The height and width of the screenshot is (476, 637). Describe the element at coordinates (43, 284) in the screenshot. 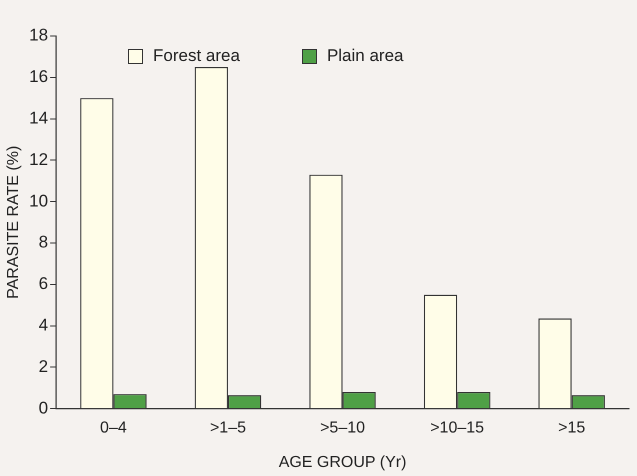

I see `y-tick-label: 6` at that location.